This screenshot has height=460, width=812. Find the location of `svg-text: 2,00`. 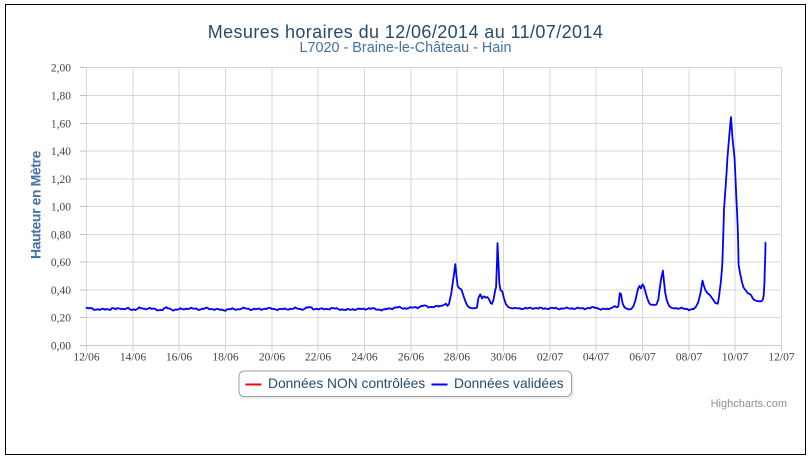

svg-text: 2,00 is located at coordinates (61, 69).